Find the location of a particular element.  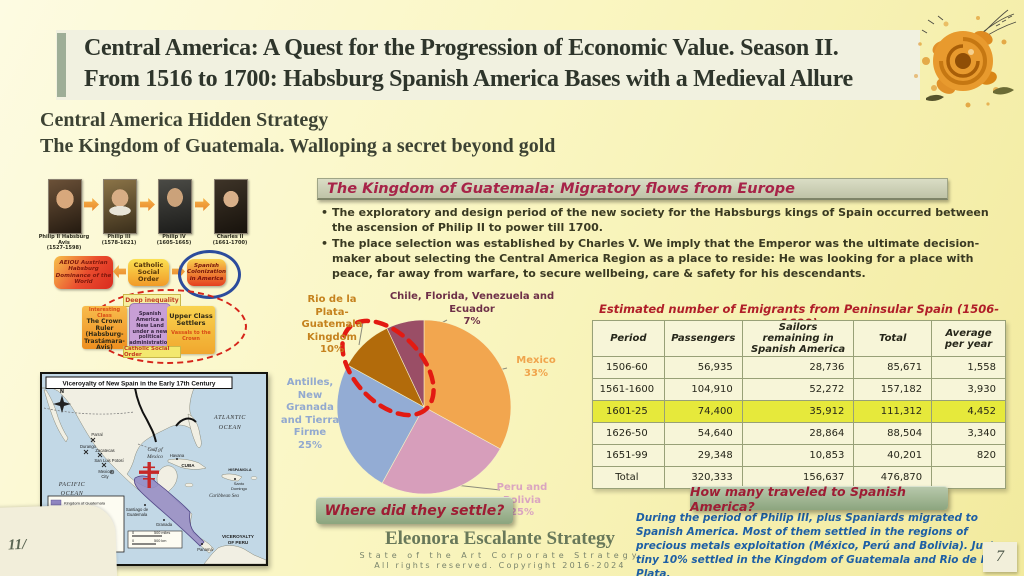

cell: 1506-60 is located at coordinates (628, 367).